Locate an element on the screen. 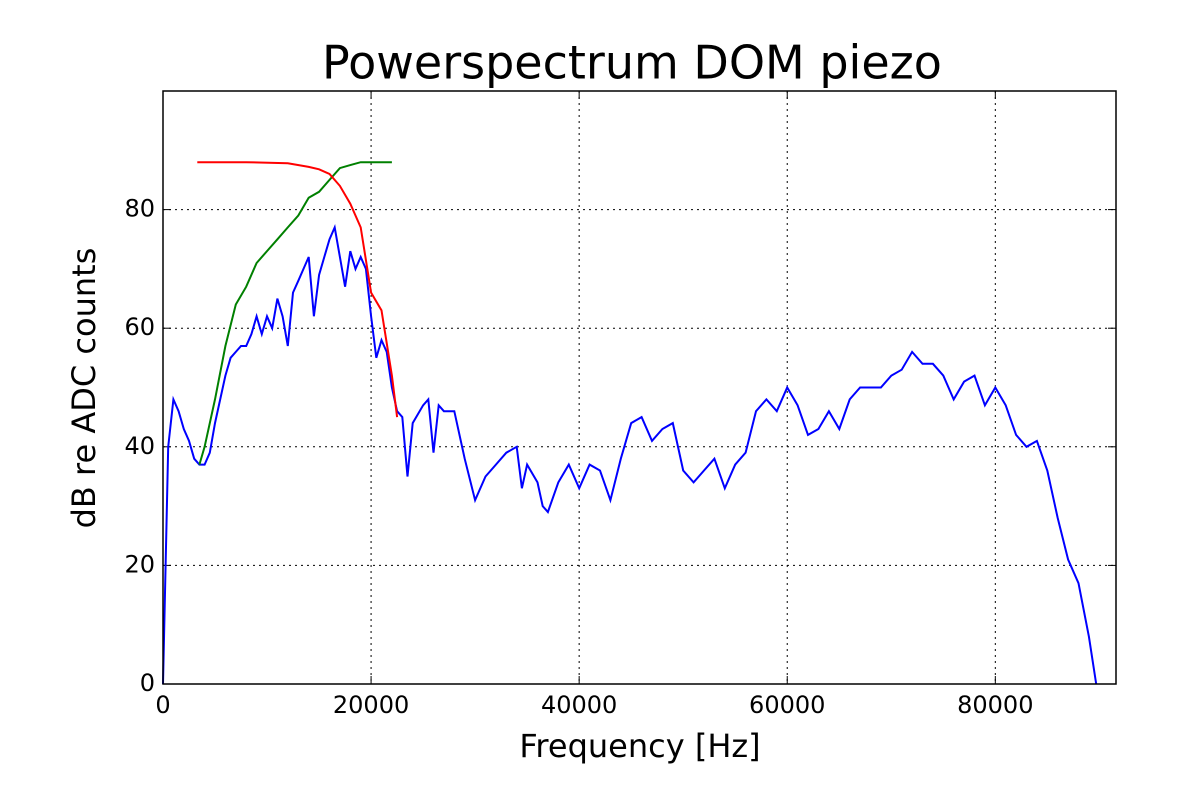  y-tick-label: 80 is located at coordinates (139, 209).